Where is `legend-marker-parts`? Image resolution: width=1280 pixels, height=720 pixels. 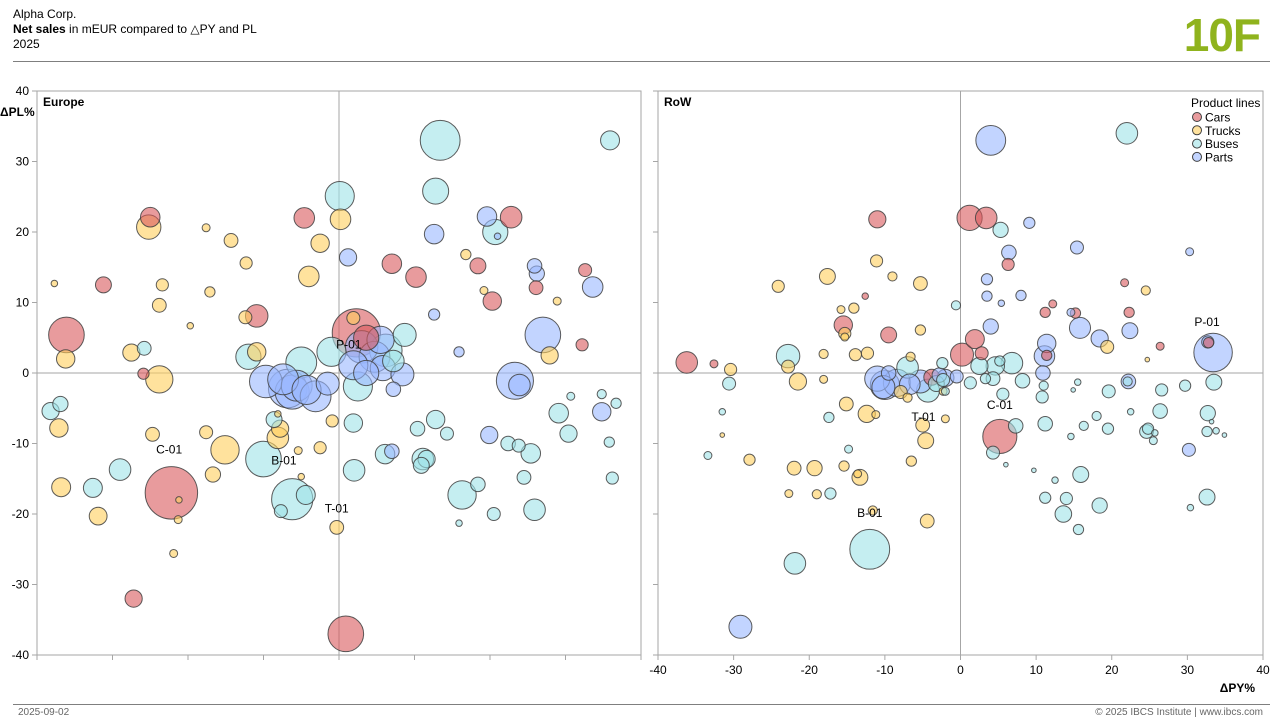
legend-marker-parts is located at coordinates (1197, 156).